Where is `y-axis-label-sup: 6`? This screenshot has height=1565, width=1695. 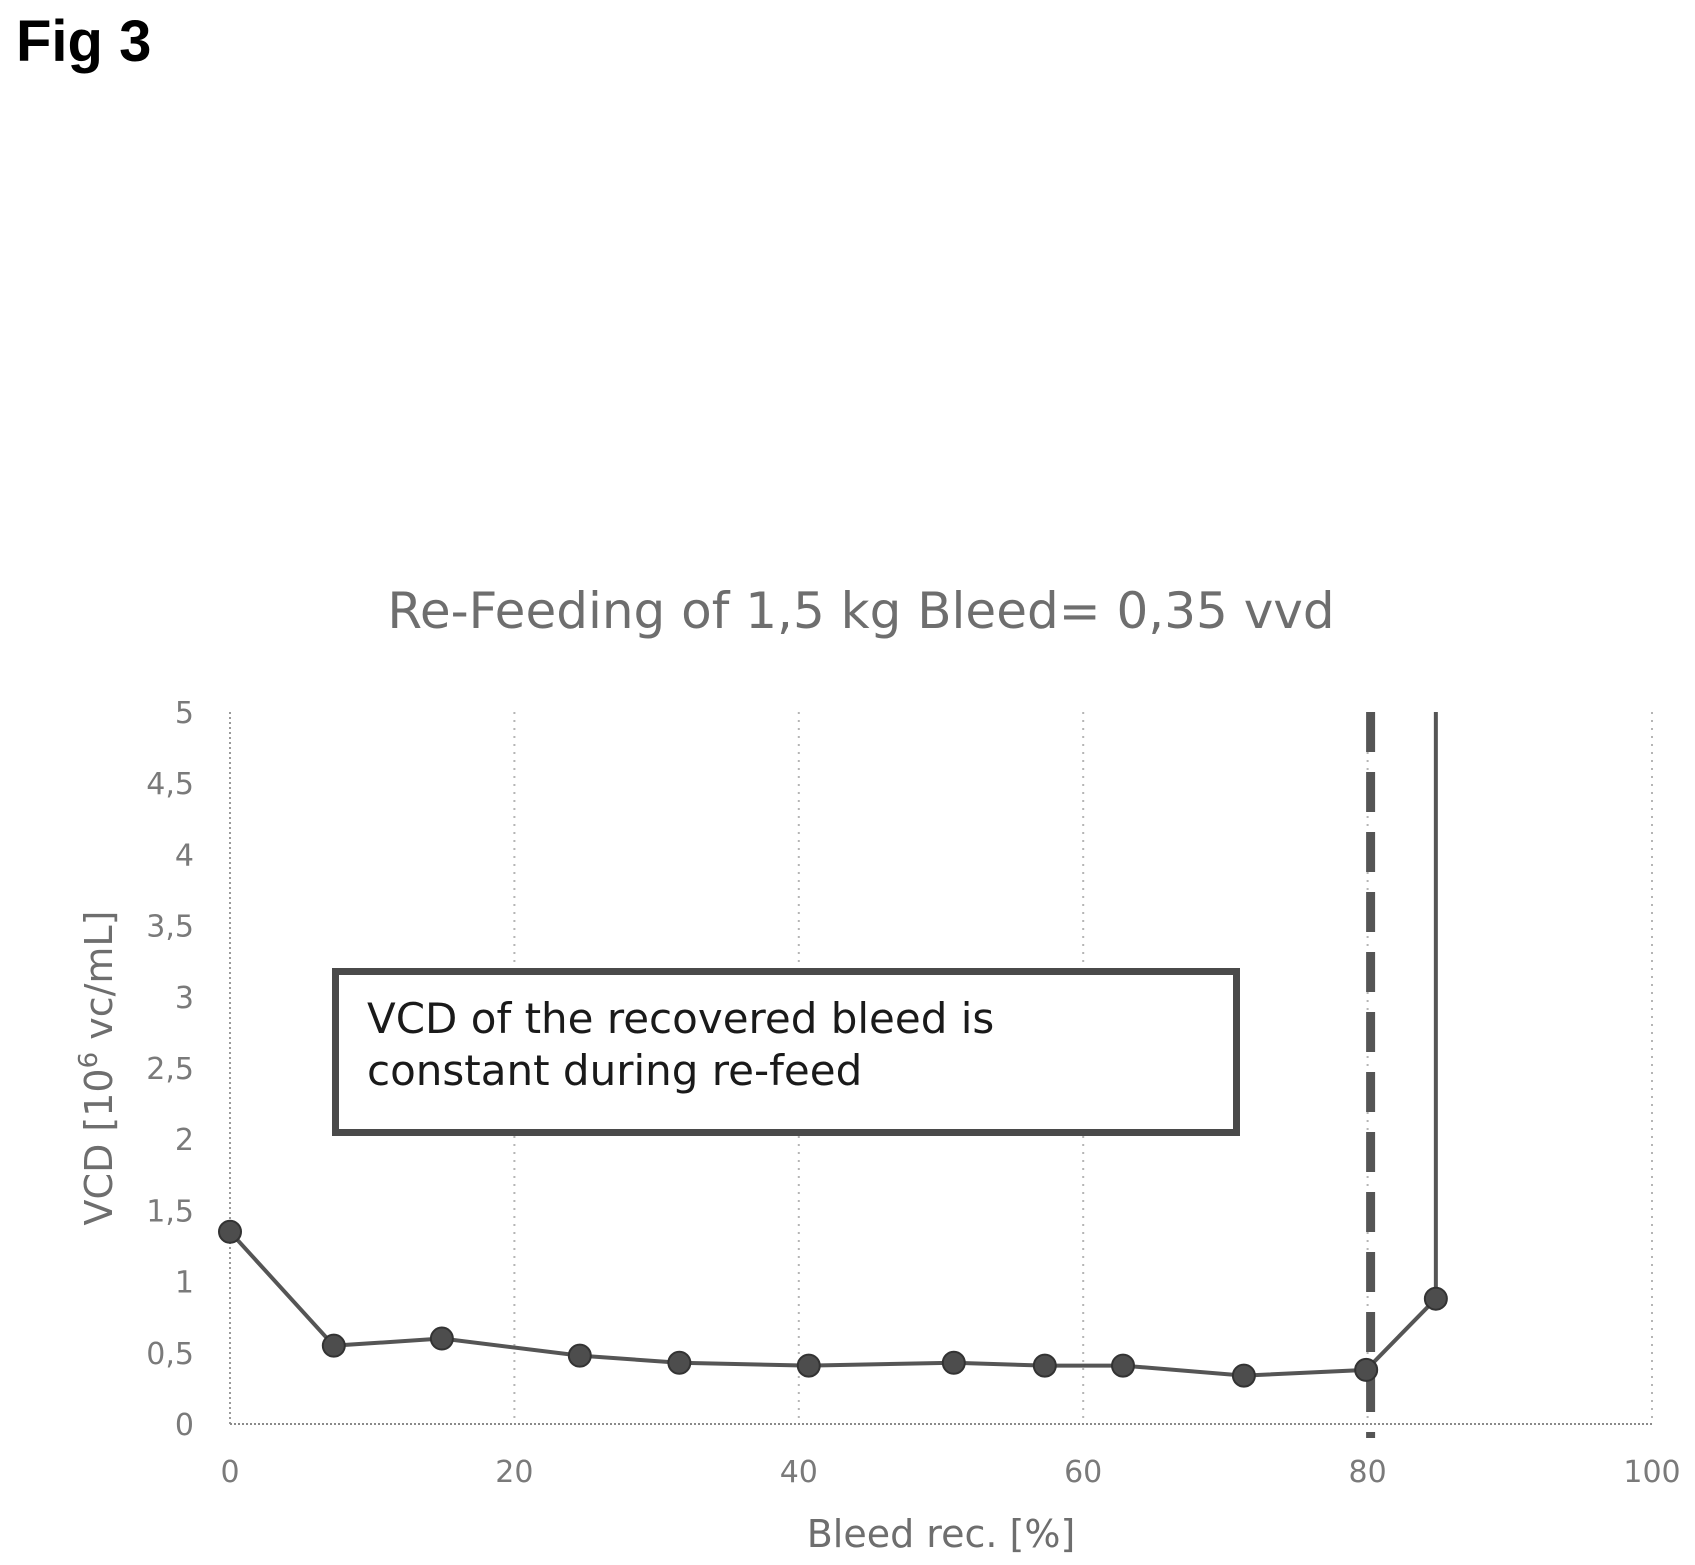
y-axis-label-sup: 6 is located at coordinates (89, 1060).